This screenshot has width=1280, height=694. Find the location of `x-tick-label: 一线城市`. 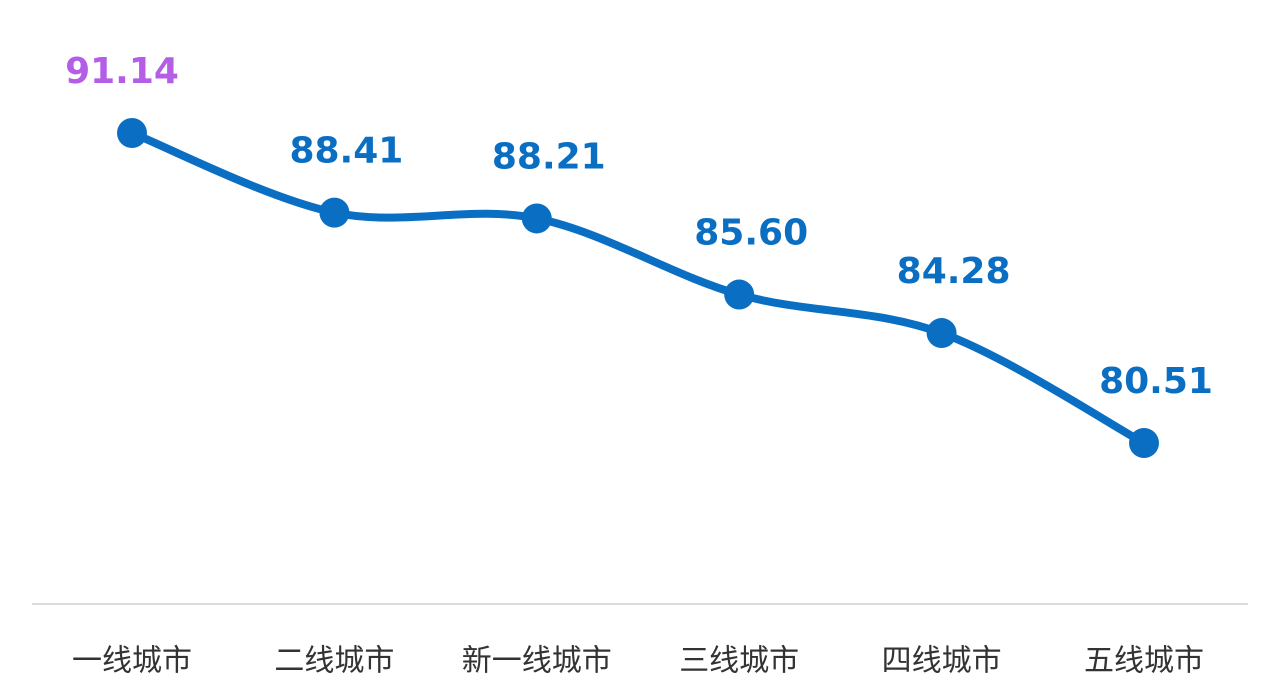

x-tick-label: 一线城市 is located at coordinates (132, 661).